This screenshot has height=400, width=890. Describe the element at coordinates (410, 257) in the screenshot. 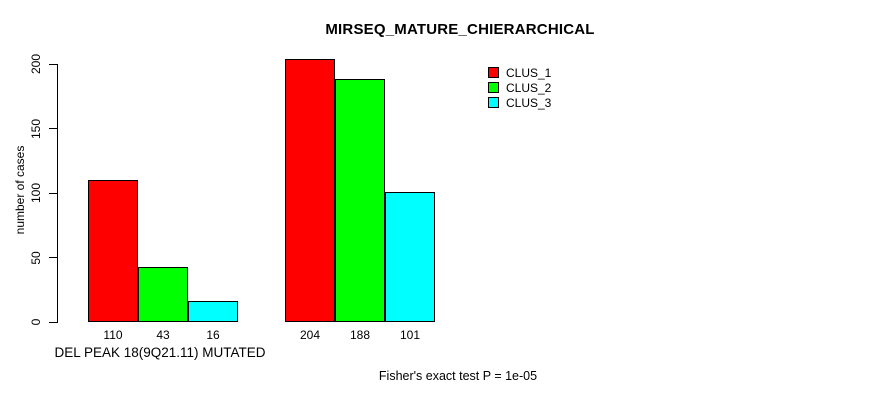

I see `bar-clus_3-group2` at that location.